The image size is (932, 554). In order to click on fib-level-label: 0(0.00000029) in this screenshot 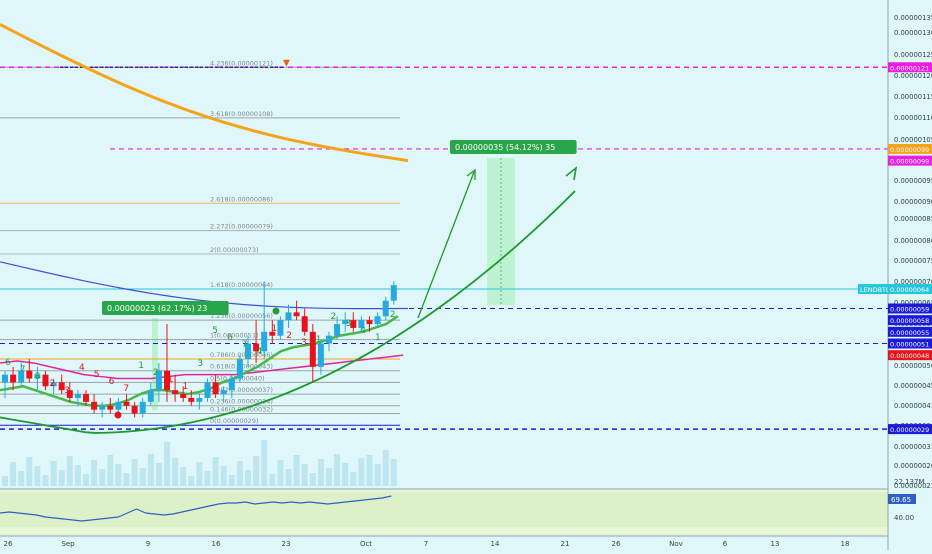, I will do `click(234, 421)`.